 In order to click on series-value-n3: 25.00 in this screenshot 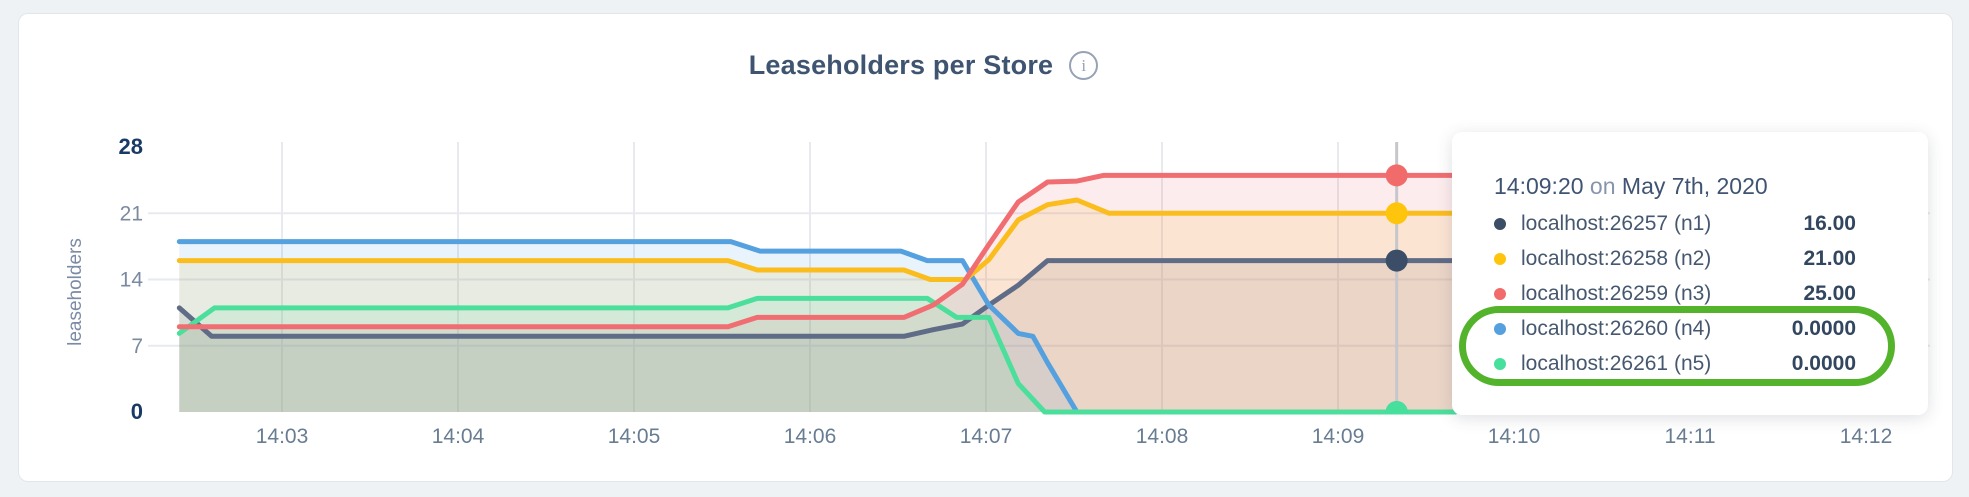, I will do `click(1829, 293)`.